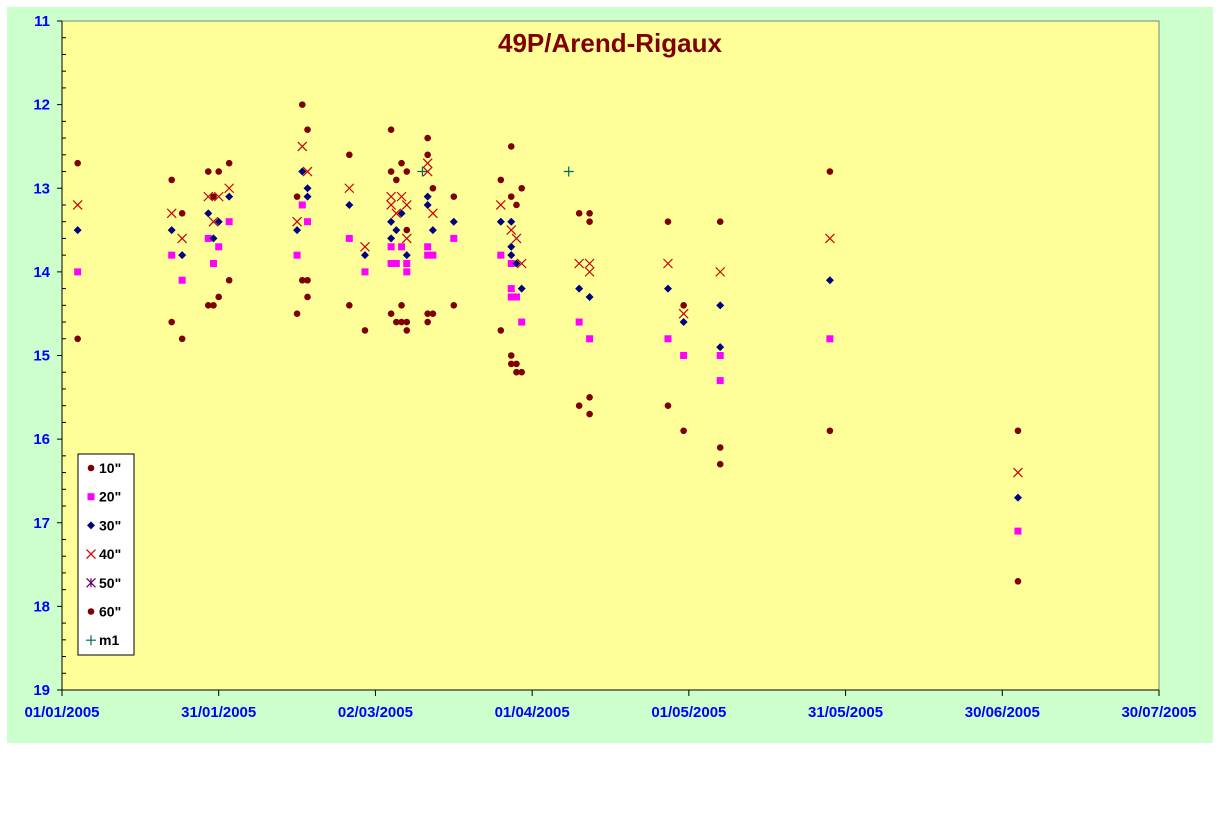  I want to click on x-tick-label: 01/04/2005, so click(532, 712).